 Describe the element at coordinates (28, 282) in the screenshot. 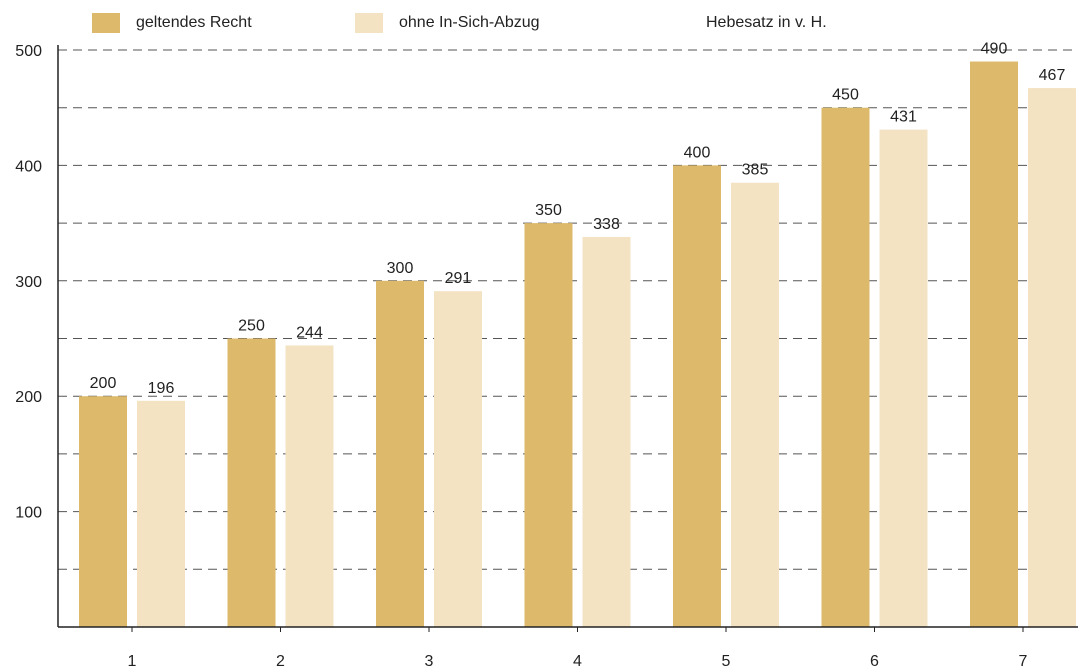

I see `y-tick-label: 300` at that location.